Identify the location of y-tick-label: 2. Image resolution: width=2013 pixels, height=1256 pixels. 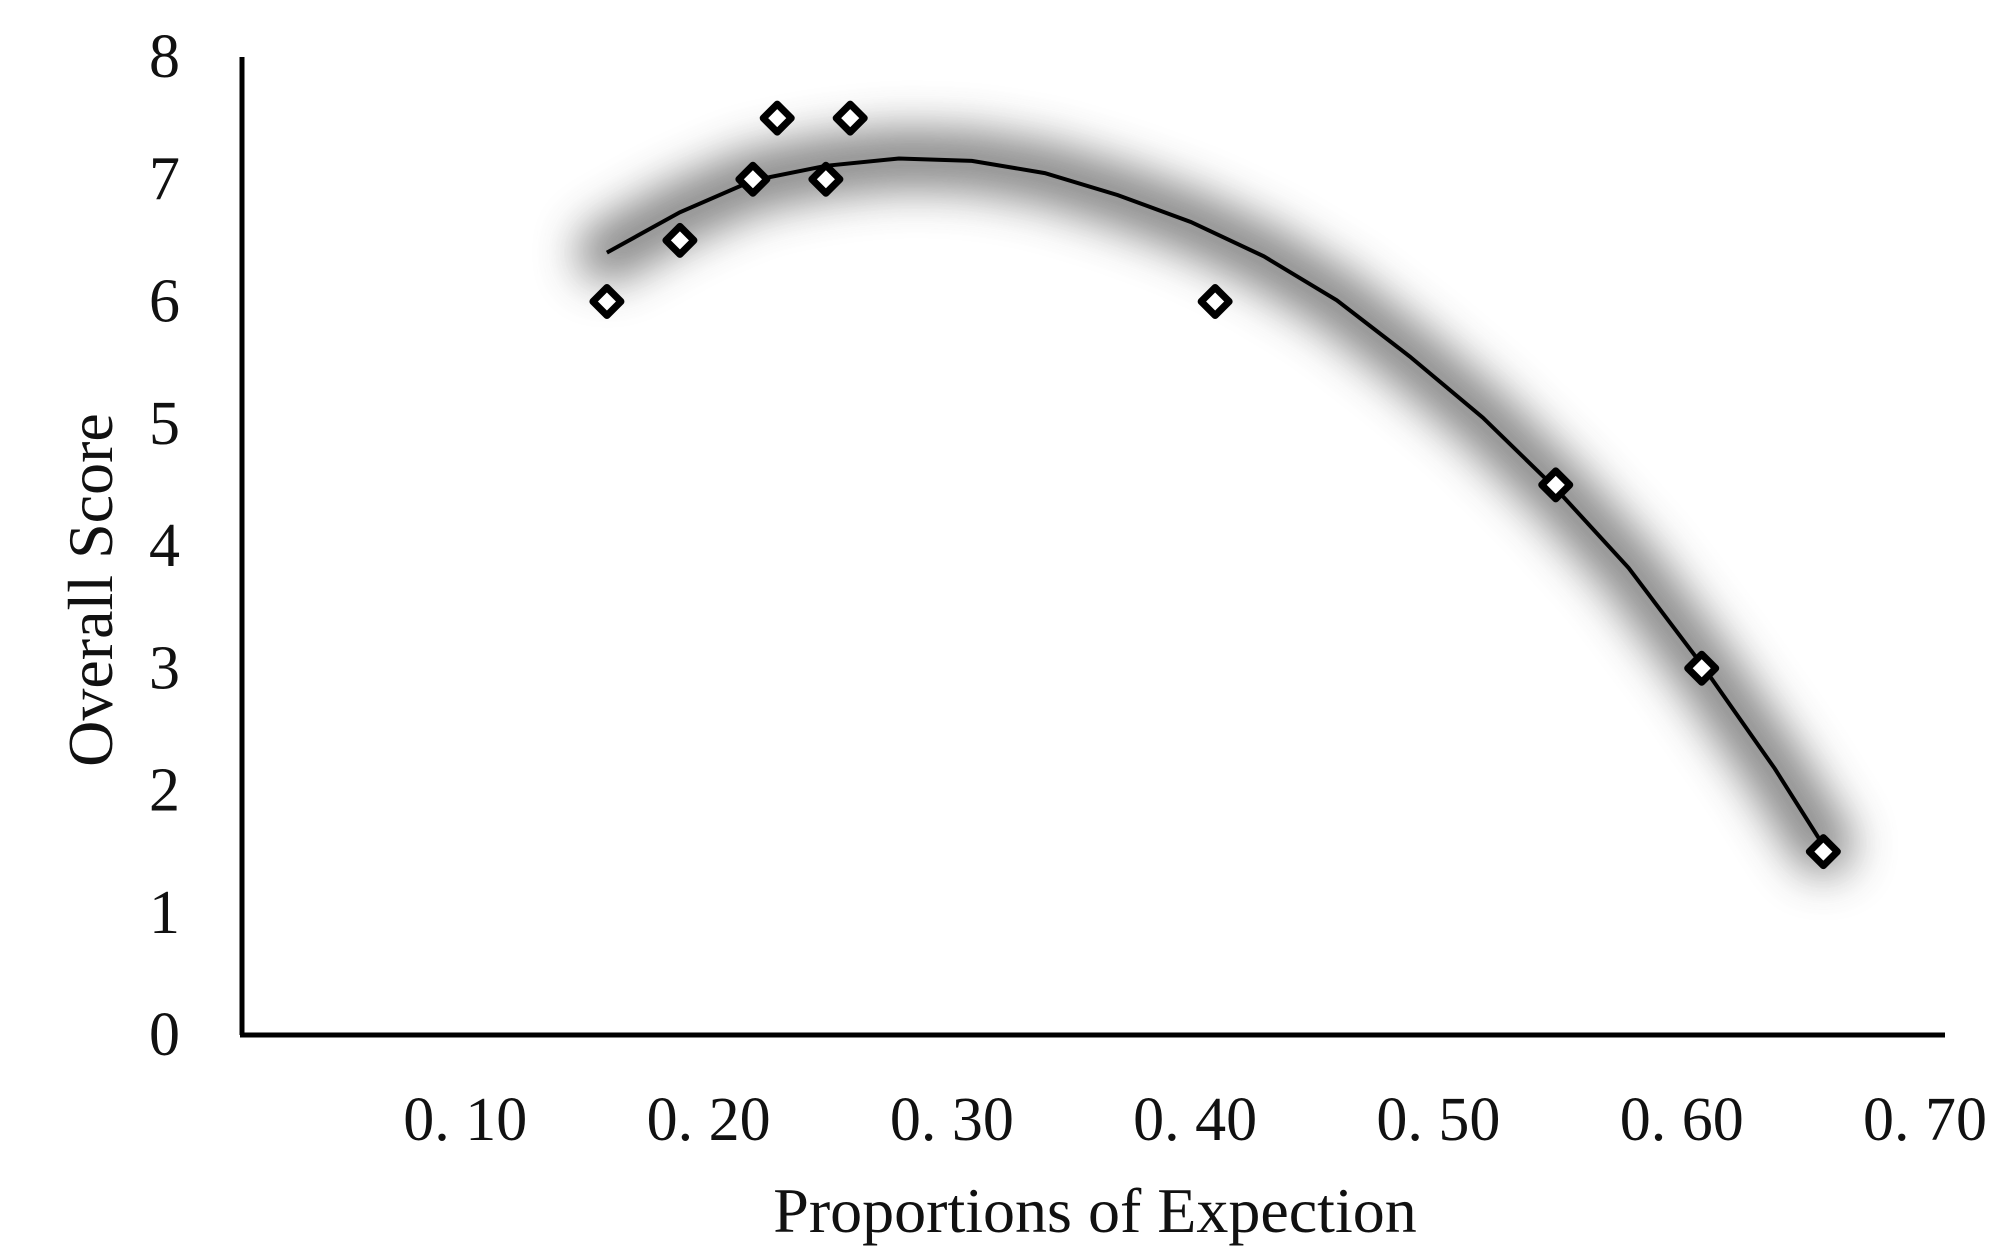
(164, 791).